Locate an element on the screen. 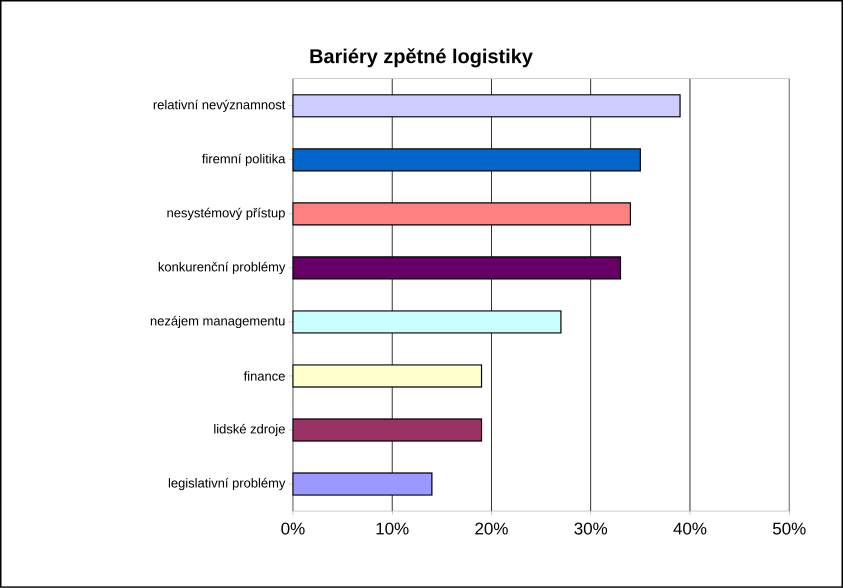  y-tick-label: finance is located at coordinates (264, 376).